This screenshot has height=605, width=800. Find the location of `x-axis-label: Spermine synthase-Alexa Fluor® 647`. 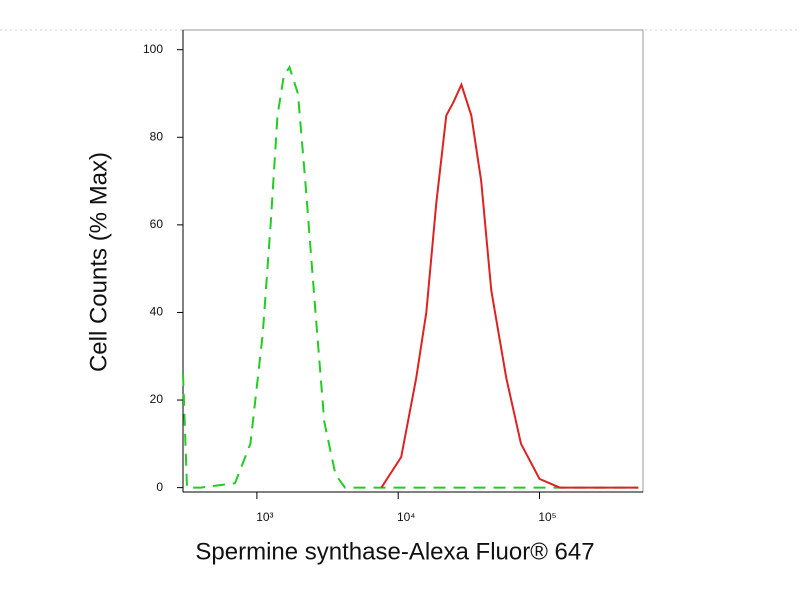

x-axis-label: Spermine synthase-Alexa Fluor® 647 is located at coordinates (394, 551).